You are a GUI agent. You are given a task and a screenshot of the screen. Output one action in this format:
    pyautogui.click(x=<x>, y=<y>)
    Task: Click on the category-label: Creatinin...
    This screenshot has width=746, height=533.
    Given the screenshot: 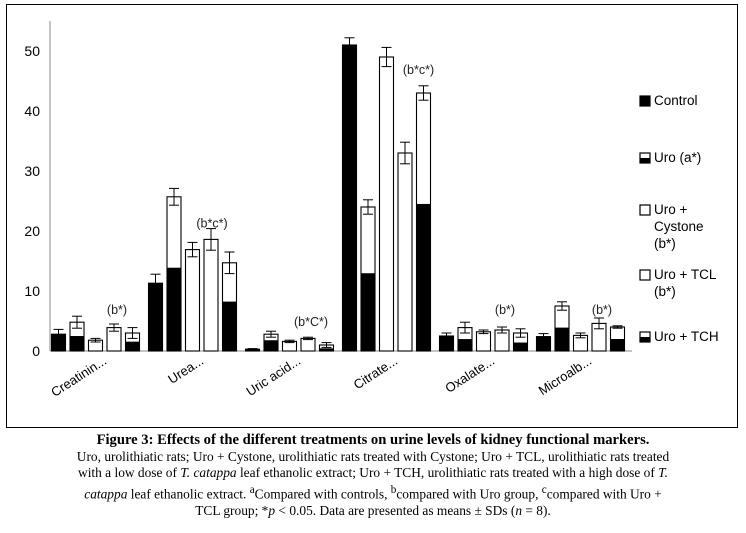 What is the action you would take?
    pyautogui.click(x=78, y=376)
    